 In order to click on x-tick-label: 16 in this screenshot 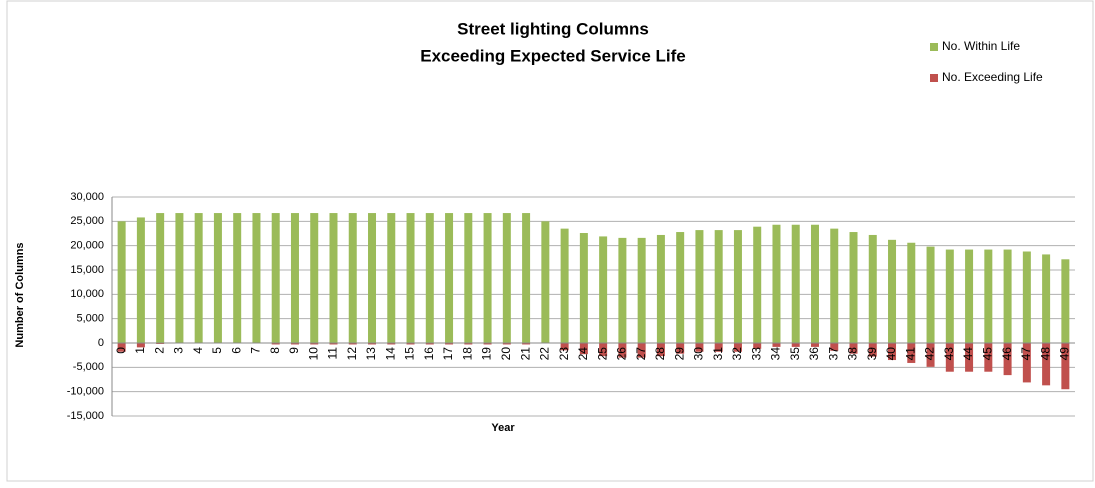, I will do `click(429, 354)`.